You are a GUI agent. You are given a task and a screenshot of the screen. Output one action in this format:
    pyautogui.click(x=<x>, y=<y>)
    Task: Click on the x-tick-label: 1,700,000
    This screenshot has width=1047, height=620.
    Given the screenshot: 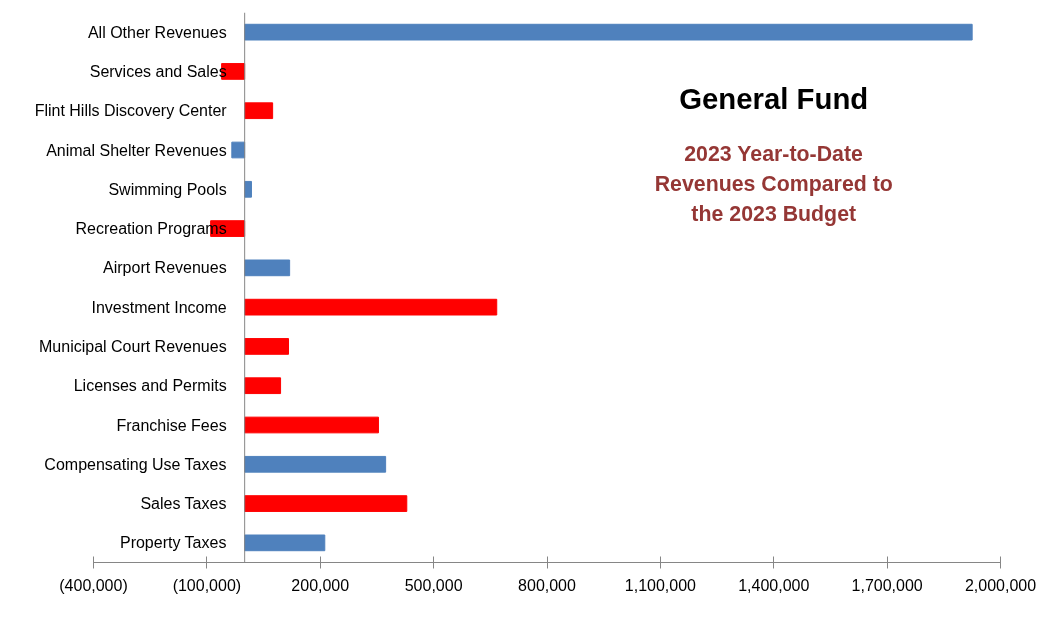 What is the action you would take?
    pyautogui.click(x=887, y=585)
    